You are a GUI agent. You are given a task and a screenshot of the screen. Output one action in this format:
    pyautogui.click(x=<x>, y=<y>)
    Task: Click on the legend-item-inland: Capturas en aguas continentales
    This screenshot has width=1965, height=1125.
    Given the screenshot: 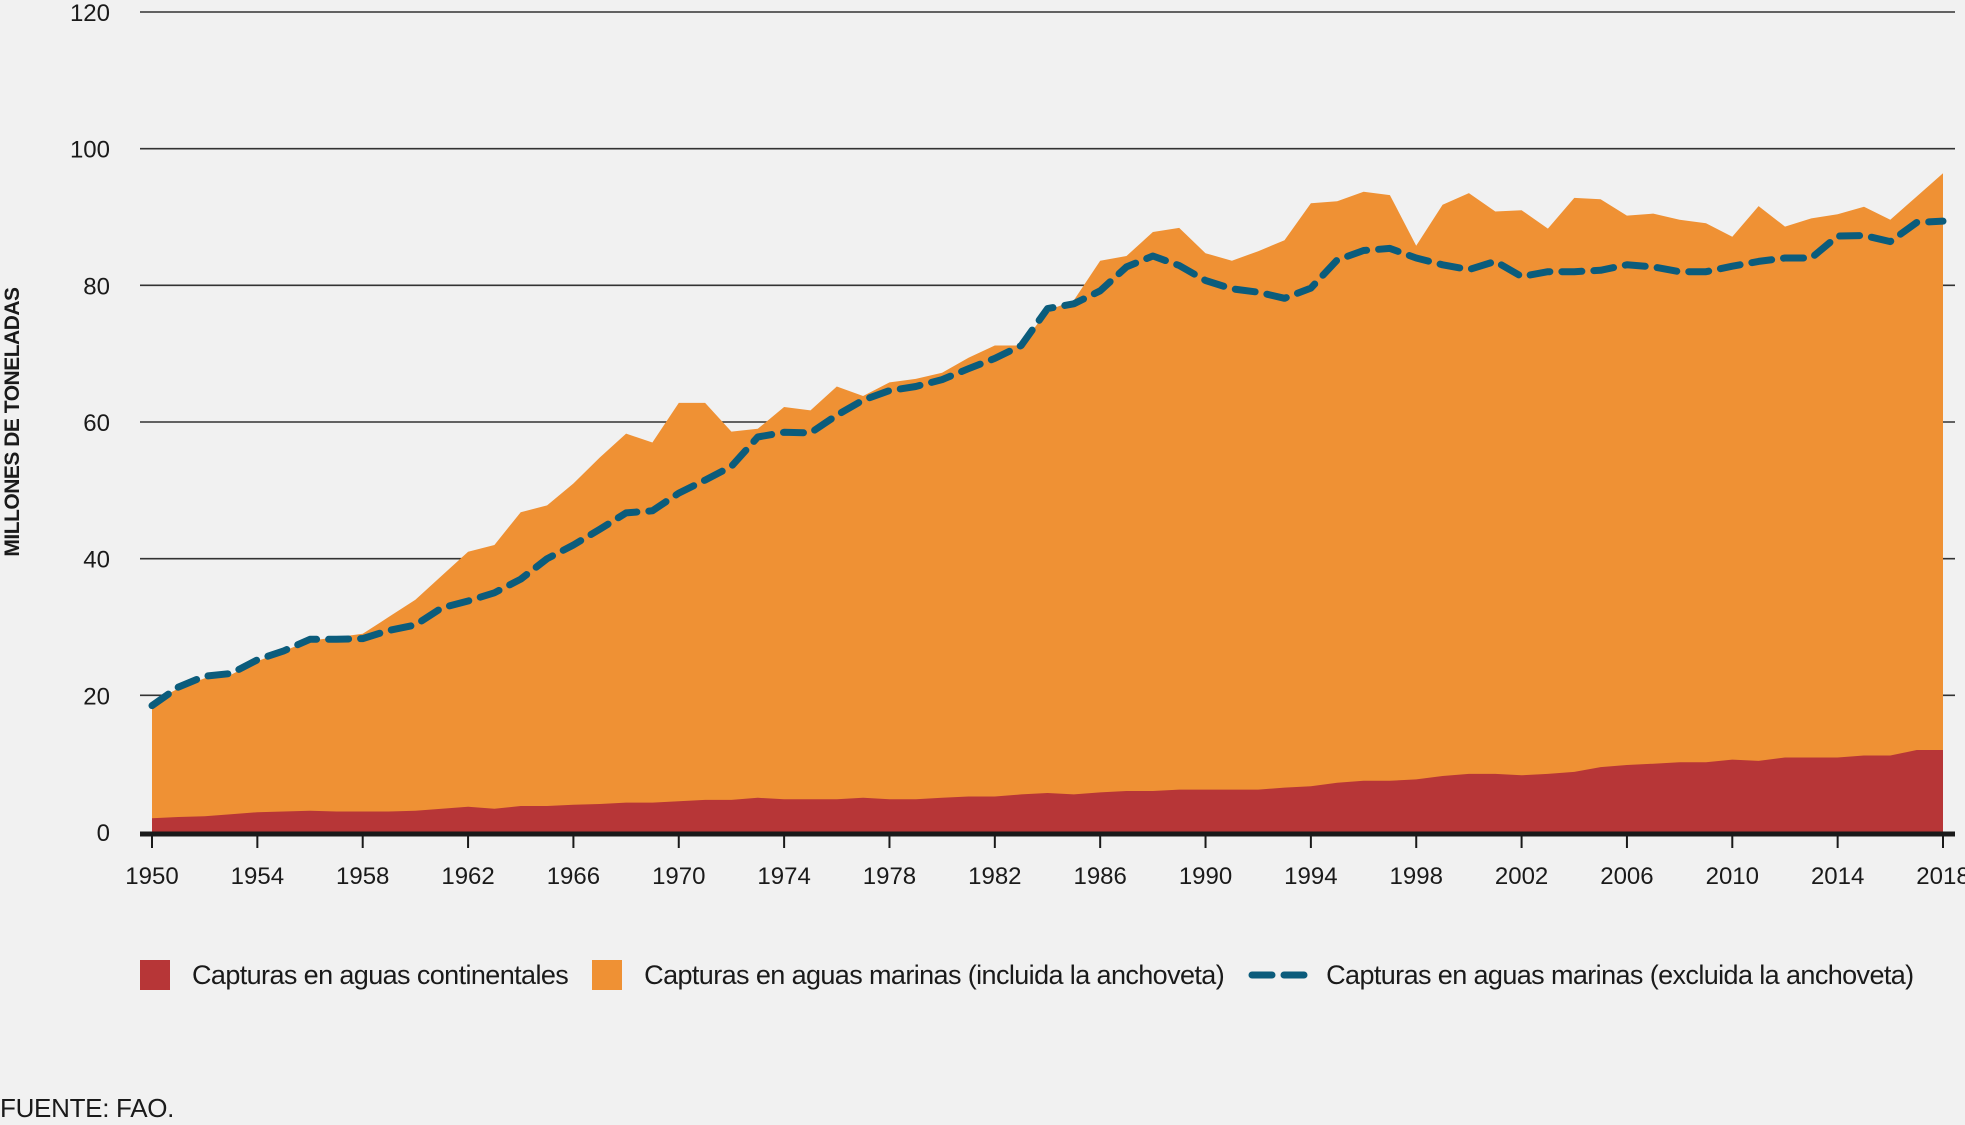 What is the action you would take?
    pyautogui.click(x=354, y=975)
    